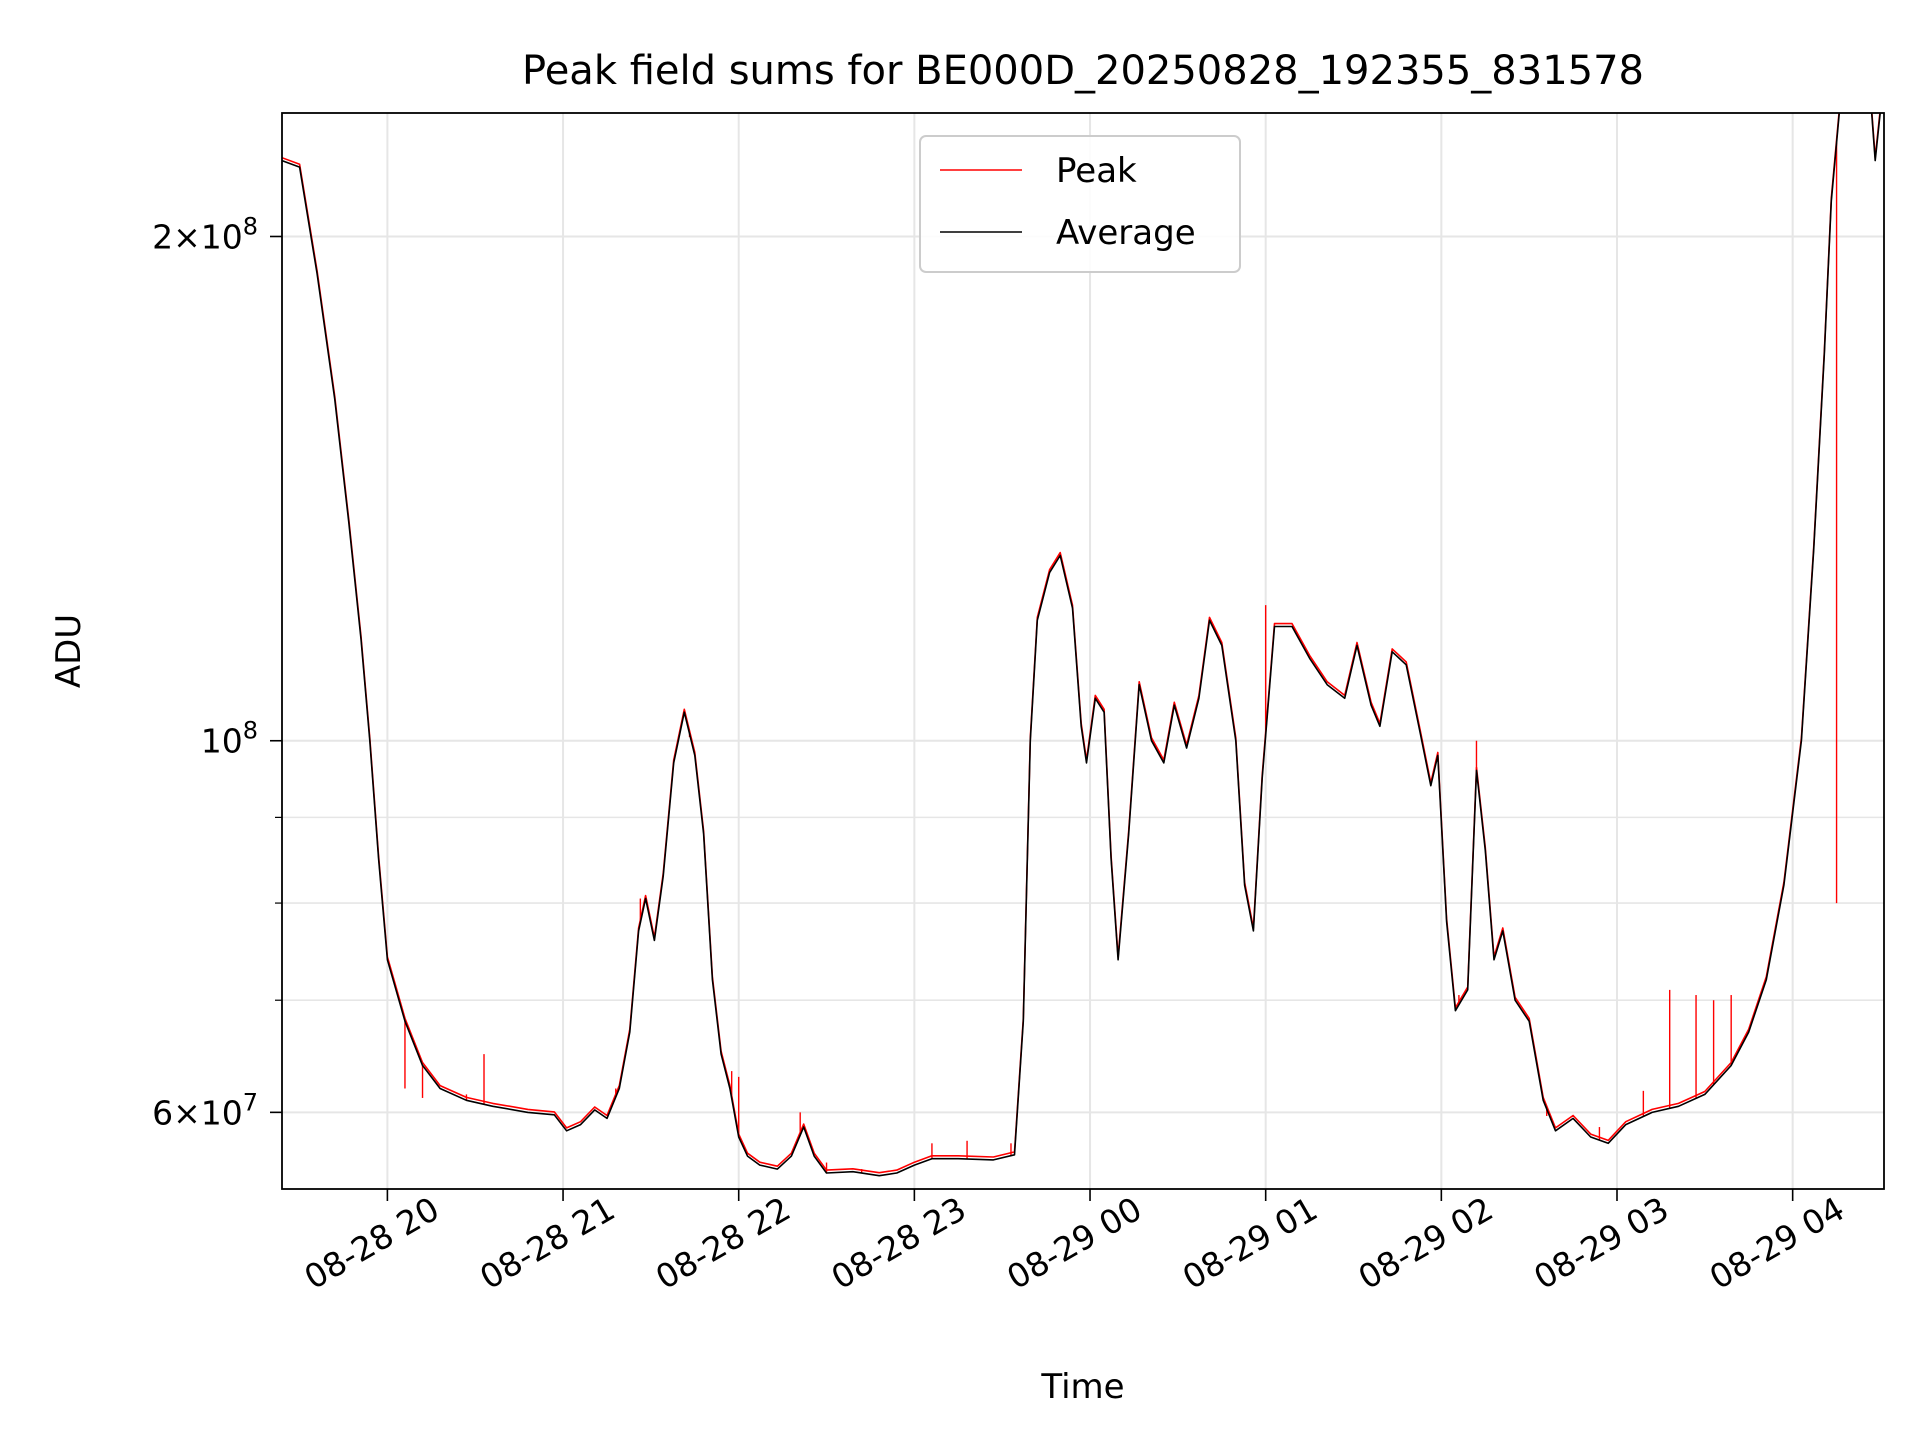 This screenshot has height=1440, width=1920. Describe the element at coordinates (1096, 171) in the screenshot. I see `legend-peak-label: Peak` at that location.